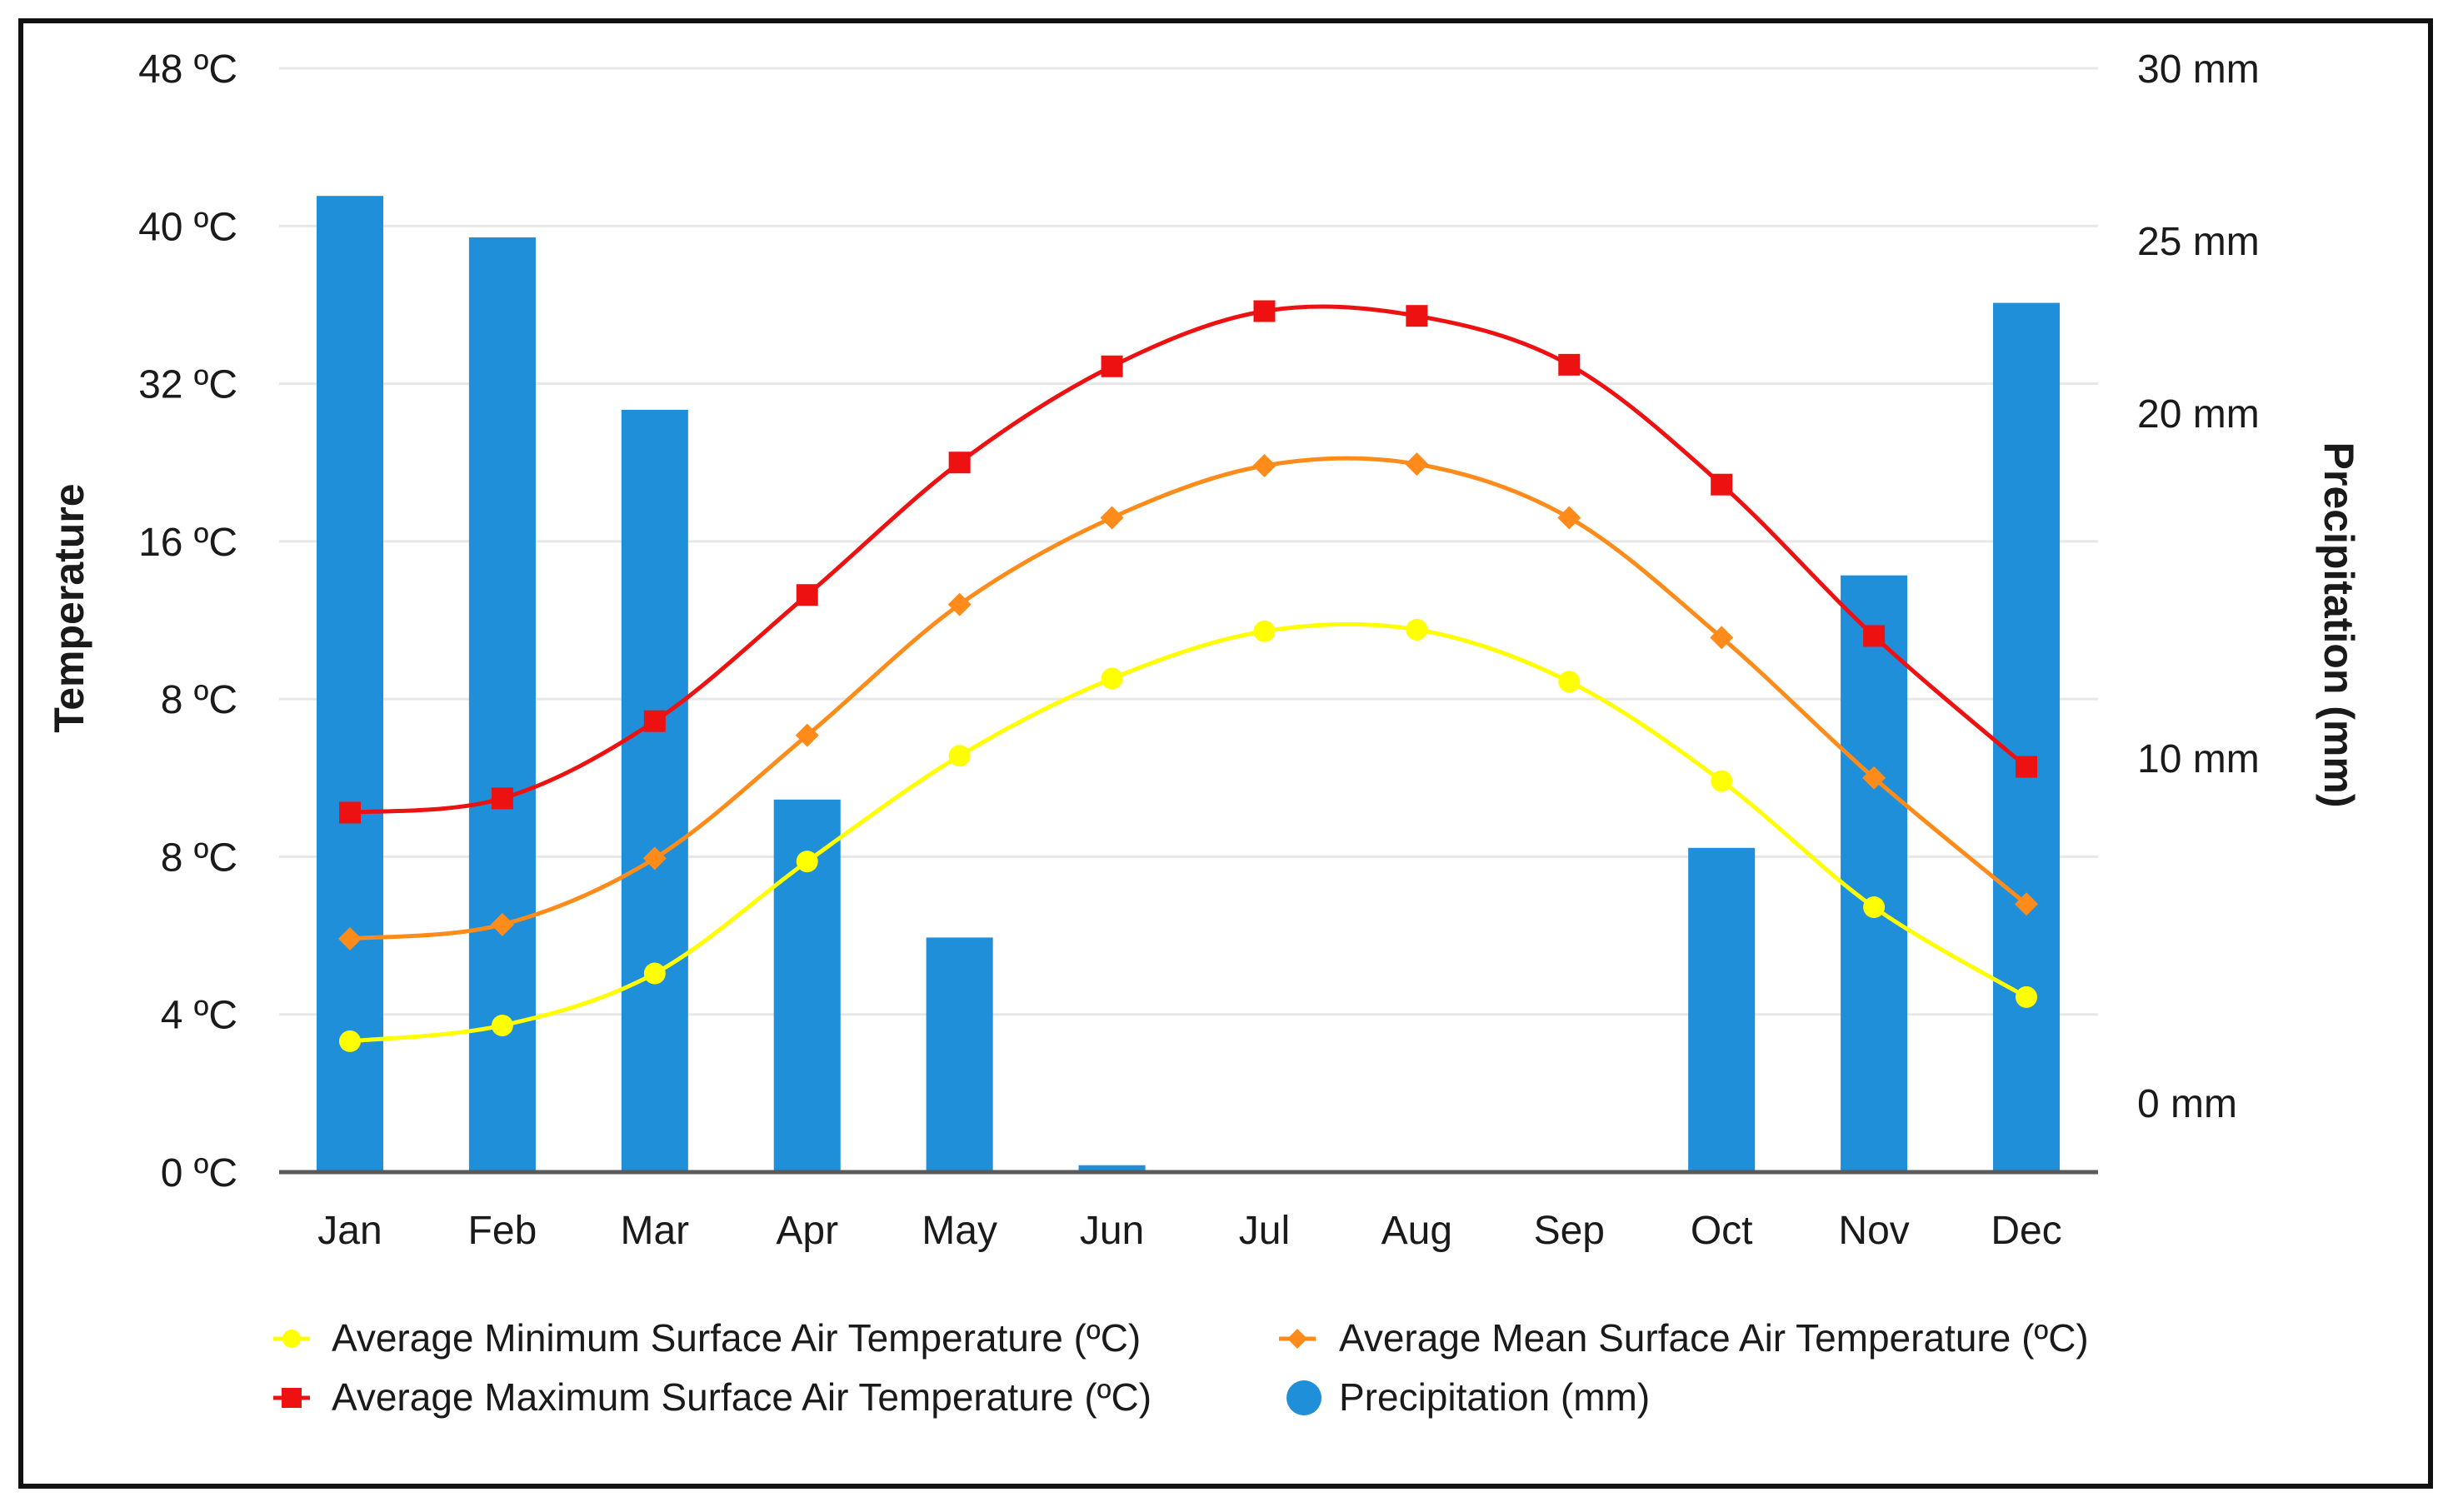  I want to click on legend-square-icon, so click(292, 1398).